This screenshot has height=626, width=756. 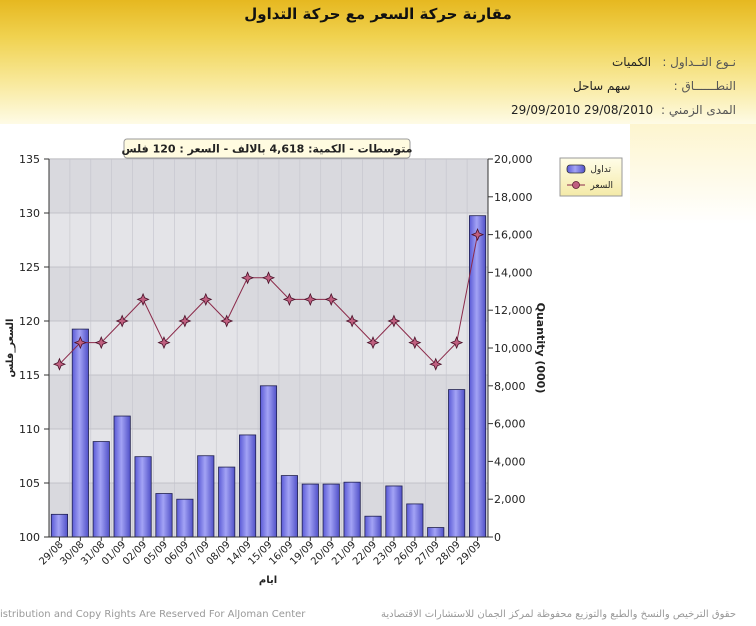 What do you see at coordinates (540, 348) in the screenshot?
I see `y-axis-right-label: Quantity (000)` at bounding box center [540, 348].